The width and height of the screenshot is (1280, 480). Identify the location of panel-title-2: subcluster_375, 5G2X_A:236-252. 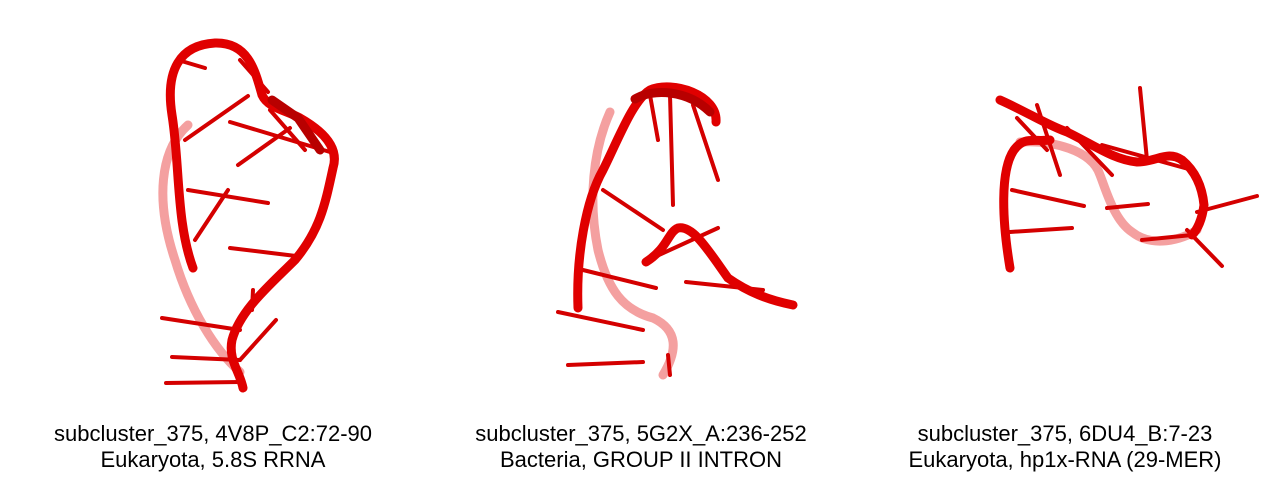
(641, 433).